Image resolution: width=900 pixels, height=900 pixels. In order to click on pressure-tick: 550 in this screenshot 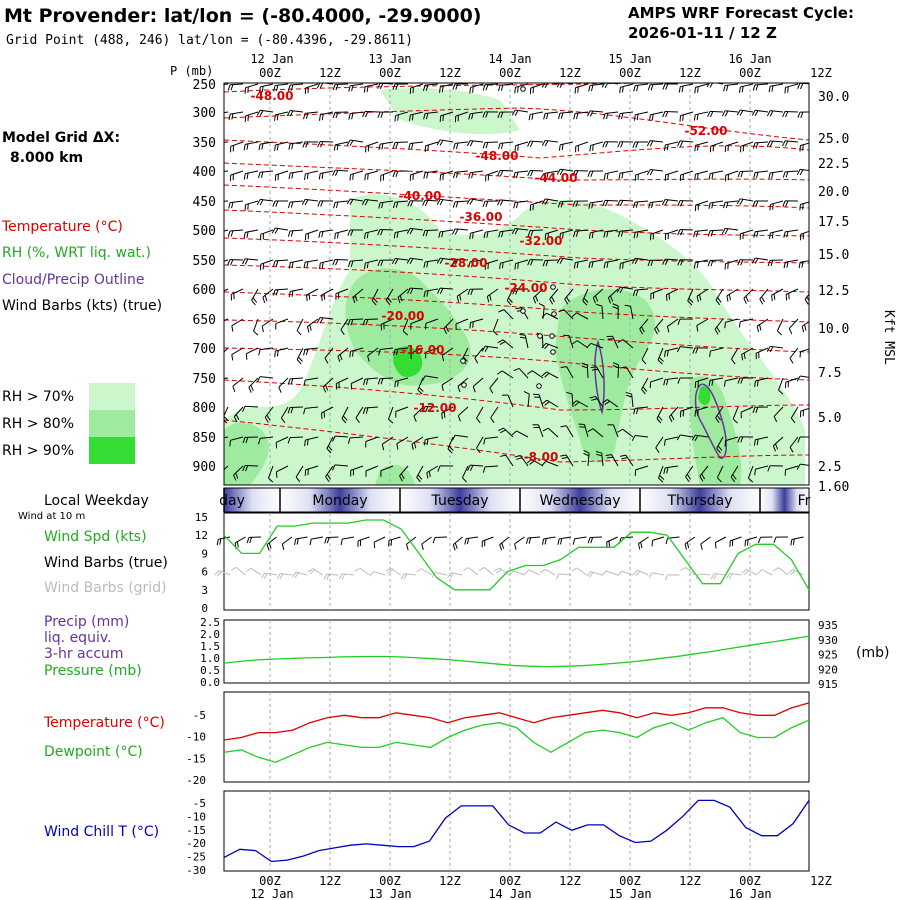, I will do `click(204, 261)`.